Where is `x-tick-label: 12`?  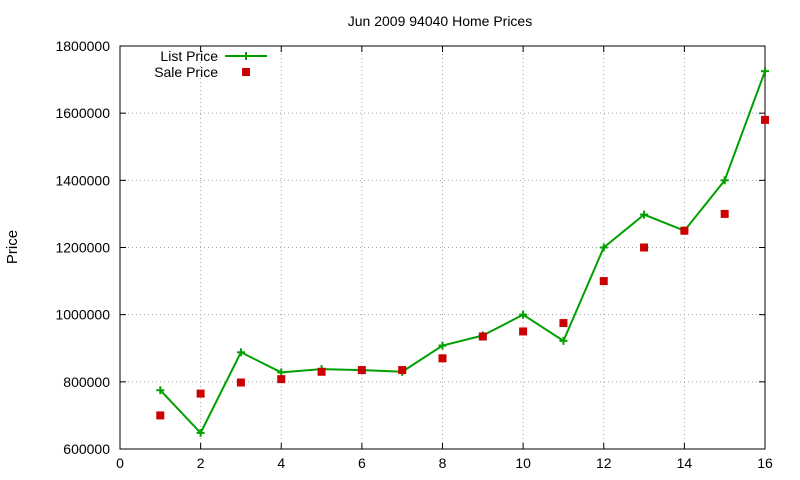 x-tick-label: 12 is located at coordinates (604, 463).